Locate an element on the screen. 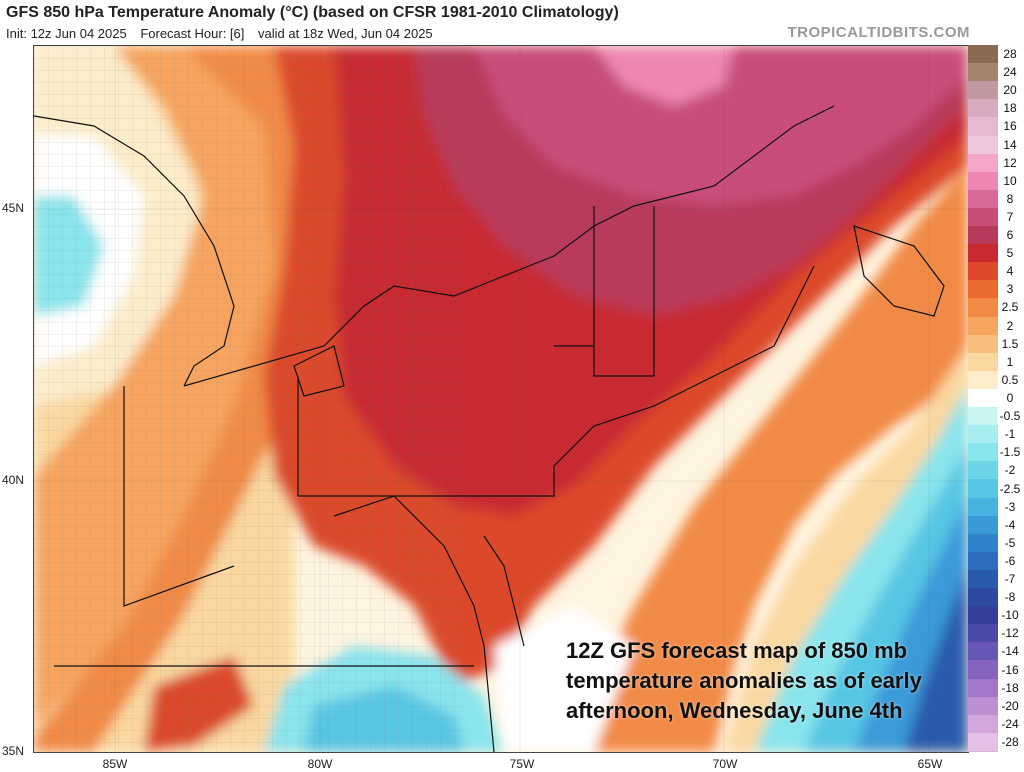 This screenshot has height=772, width=1024. colorbar-label: 4 is located at coordinates (1010, 271).